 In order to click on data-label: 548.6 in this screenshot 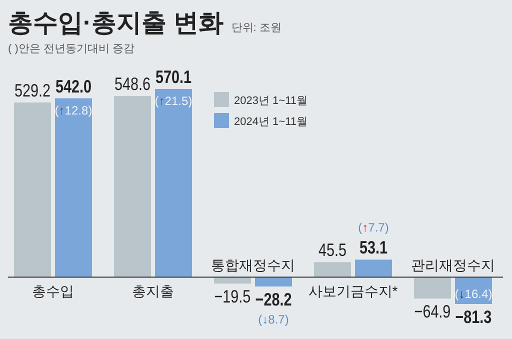, I will do `click(132, 84)`.